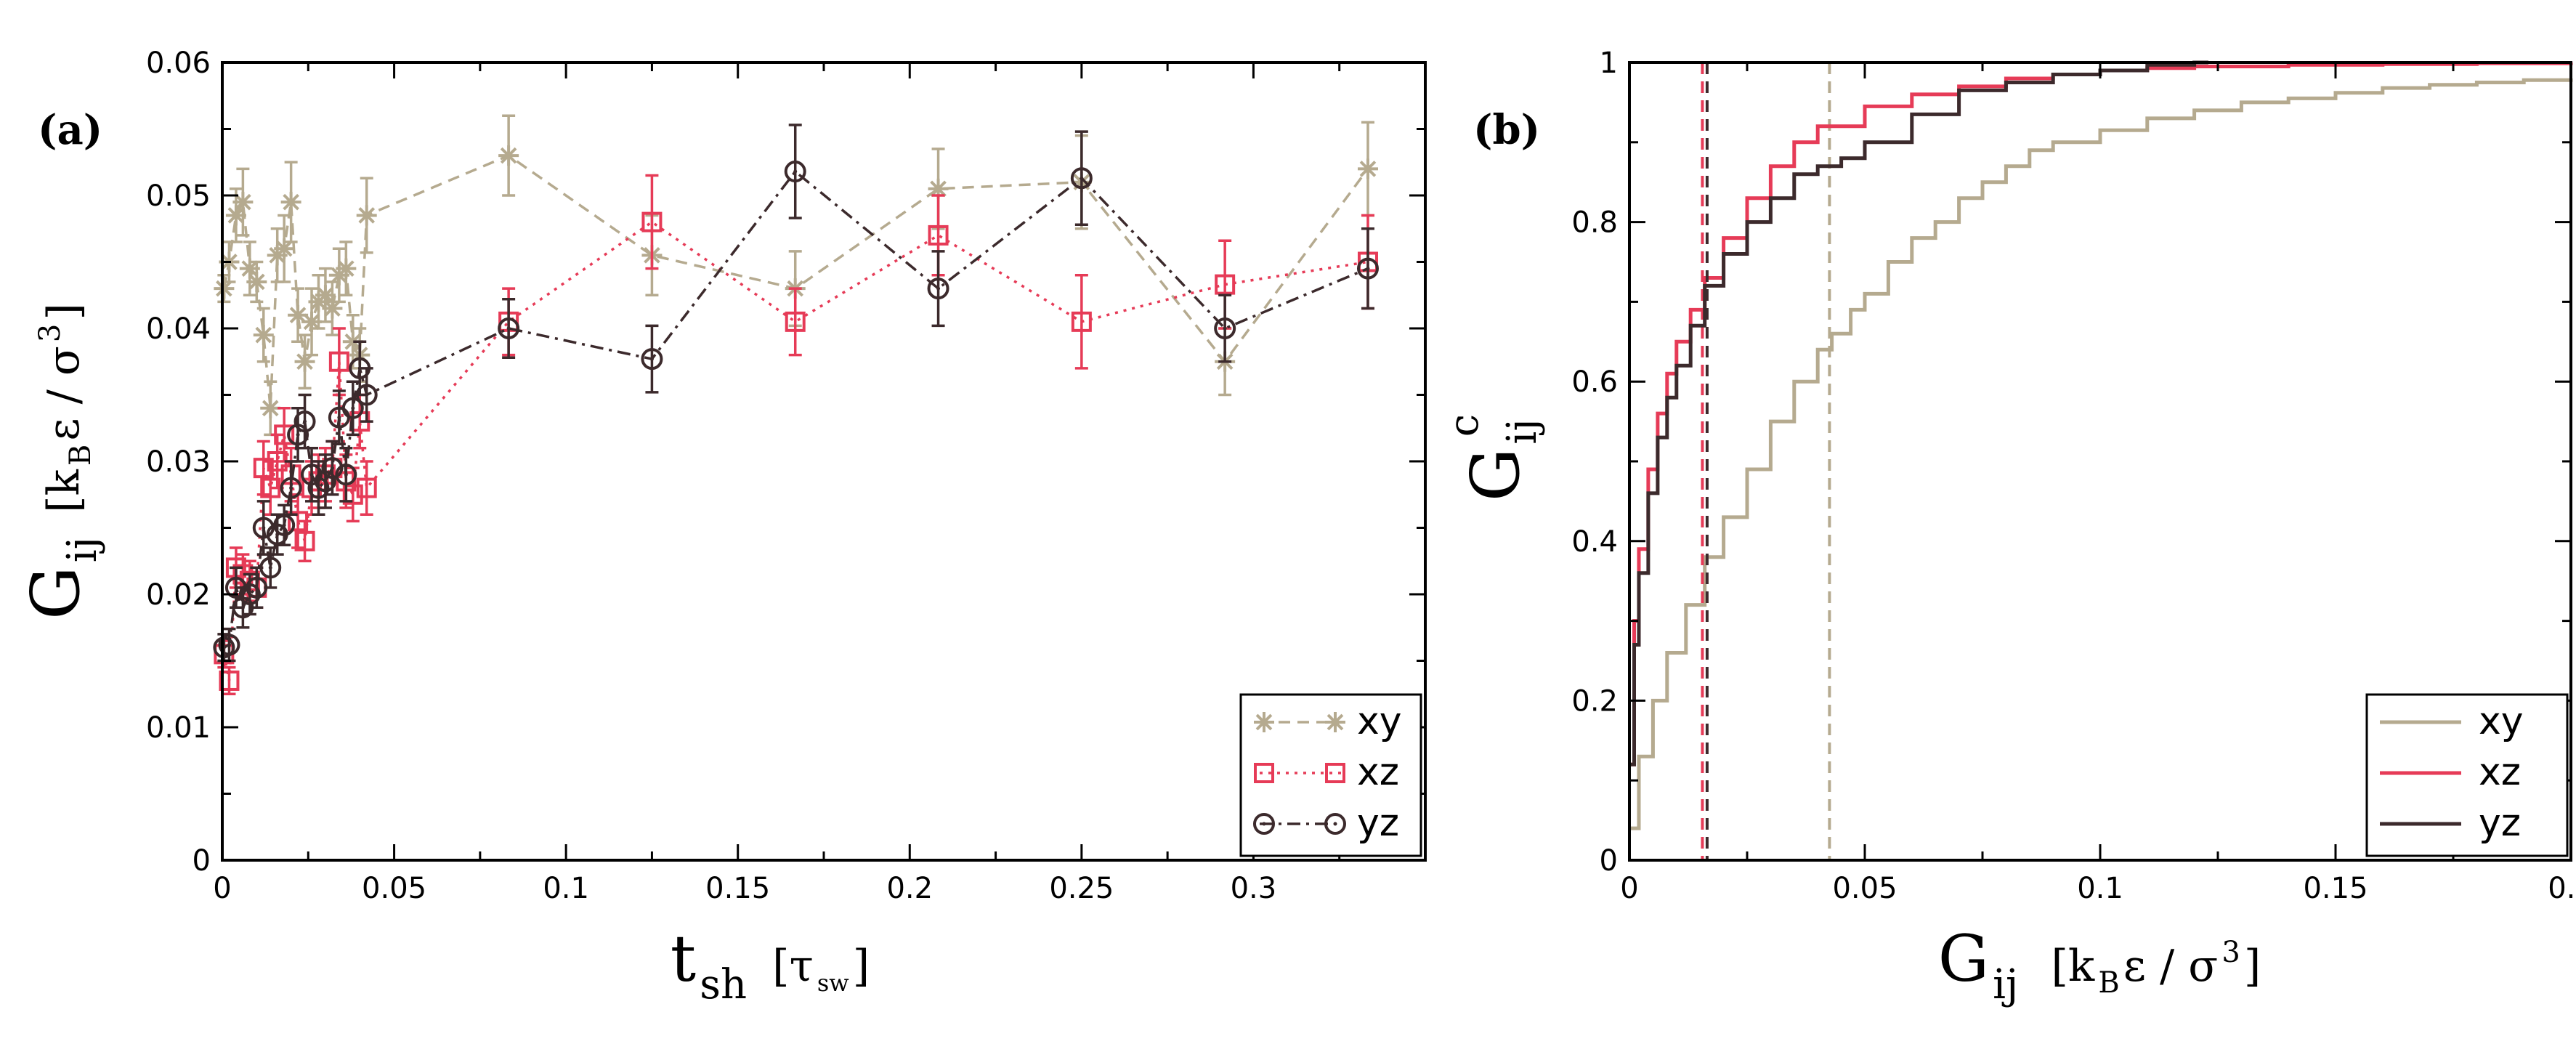 Image resolution: width=2576 pixels, height=1044 pixels. Describe the element at coordinates (1495, 475) in the screenshot. I see `panel-b-ylabel-symbol: G` at that location.